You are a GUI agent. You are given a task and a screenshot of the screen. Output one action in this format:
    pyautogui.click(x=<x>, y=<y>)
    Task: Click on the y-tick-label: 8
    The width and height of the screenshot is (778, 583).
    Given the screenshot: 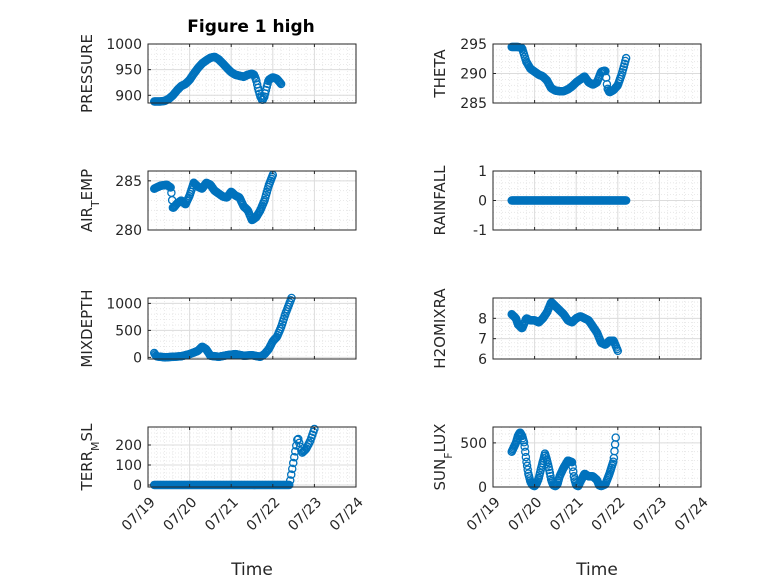 What is the action you would take?
    pyautogui.click(x=482, y=319)
    